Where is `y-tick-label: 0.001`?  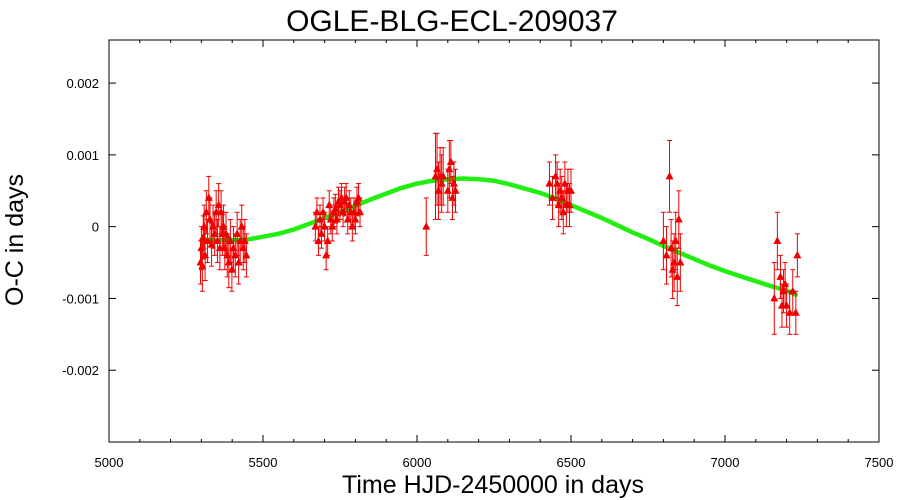
y-tick-label: 0.001 is located at coordinates (82, 155).